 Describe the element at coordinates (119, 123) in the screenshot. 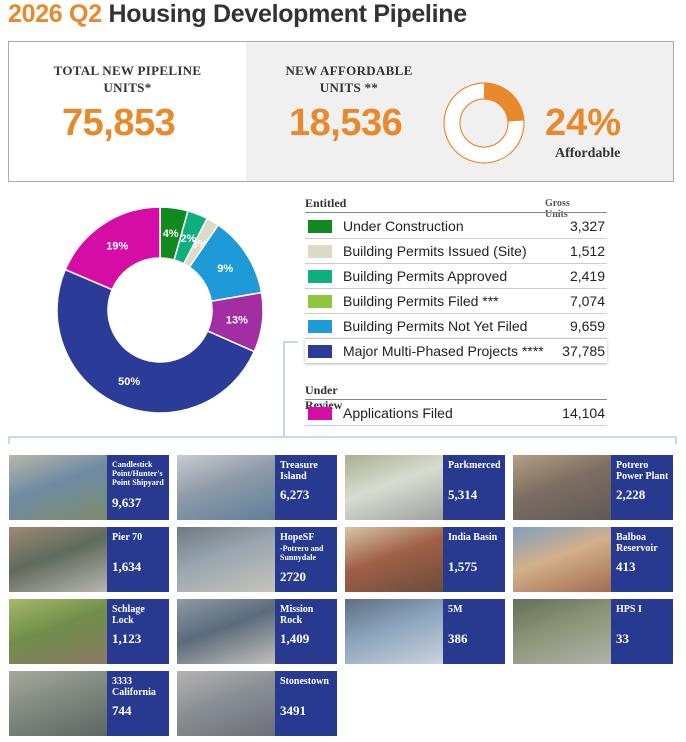

I see `total-units-value: 75,853` at that location.